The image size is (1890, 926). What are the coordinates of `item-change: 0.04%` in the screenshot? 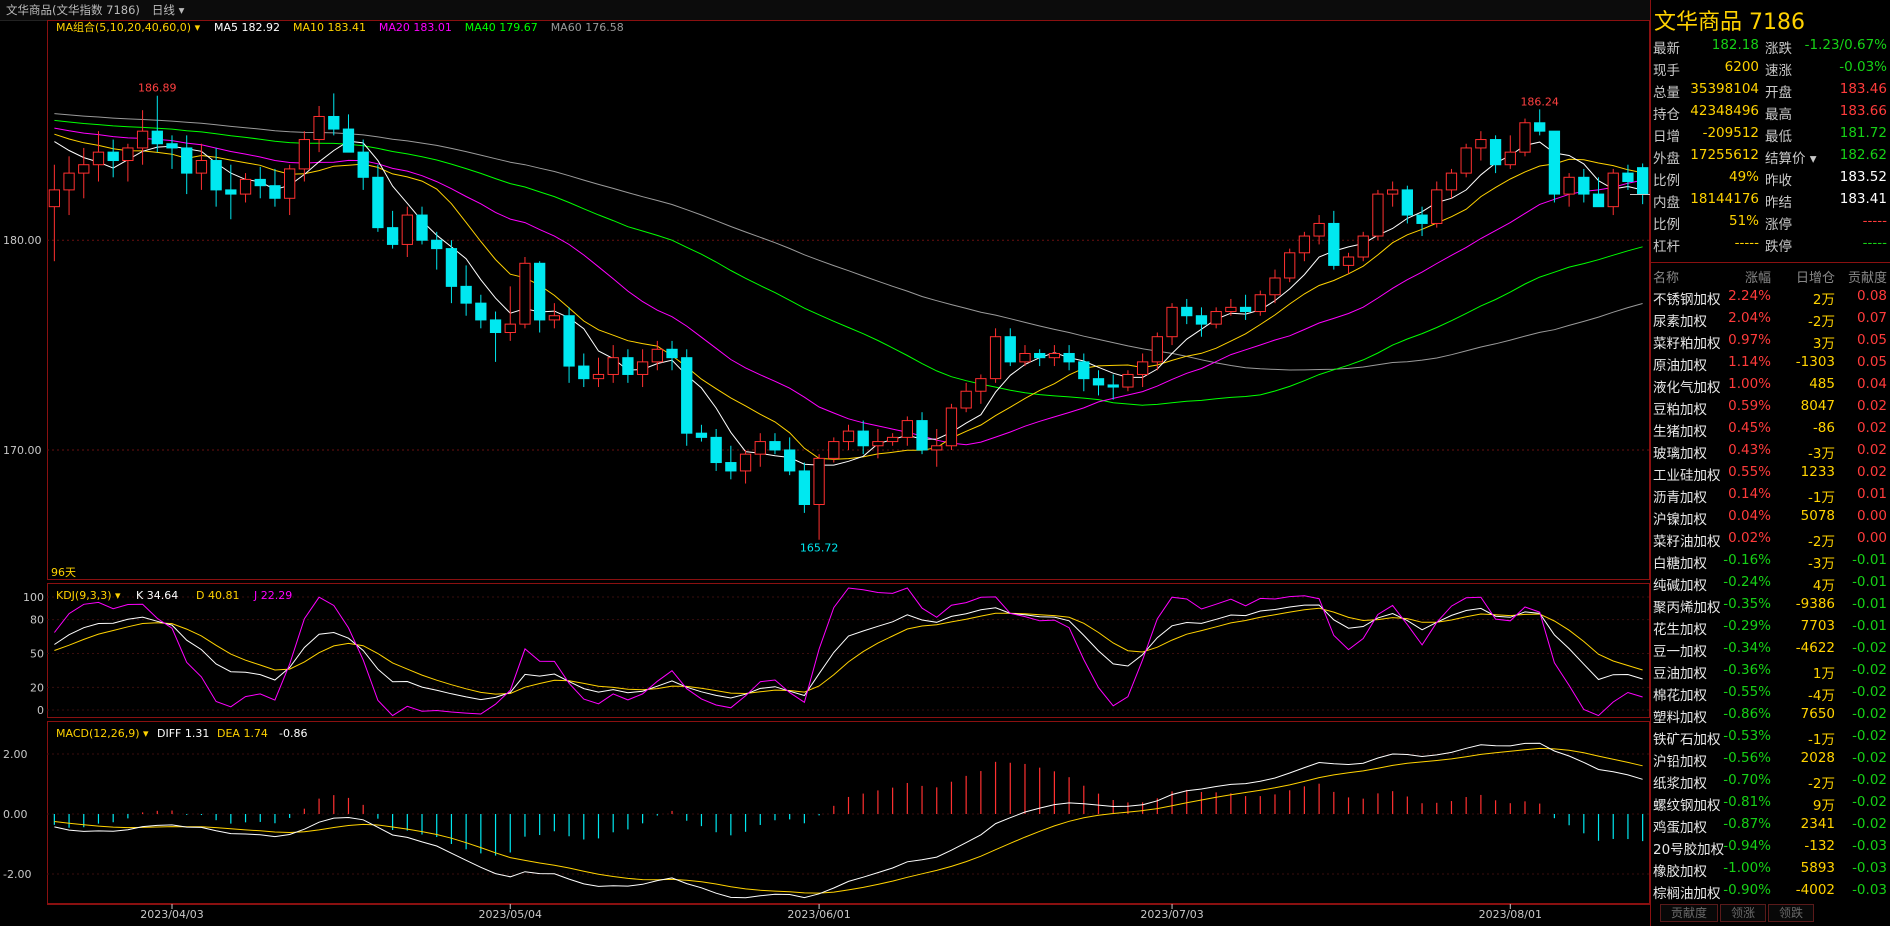 It's located at (1749, 516).